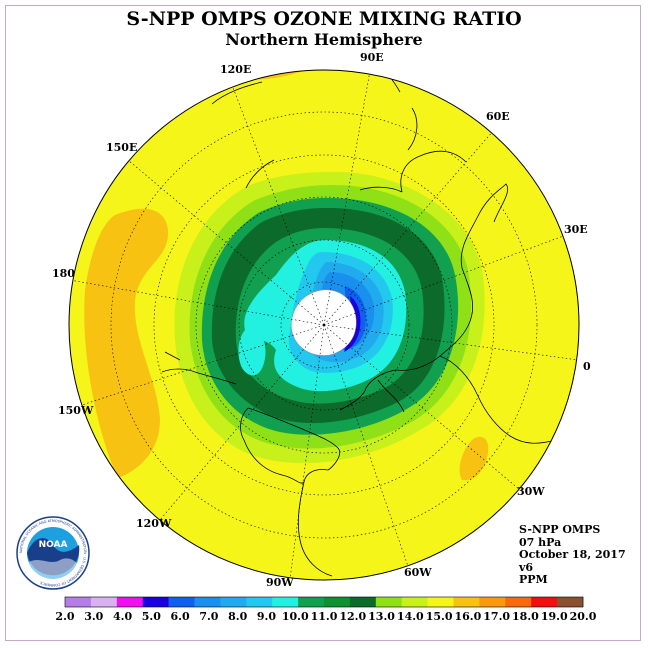  I want to click on lon-label-60w: 60W, so click(418, 572).